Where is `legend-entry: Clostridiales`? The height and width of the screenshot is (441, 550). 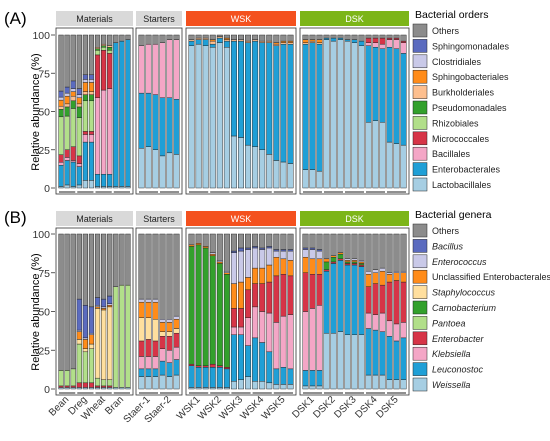
legend-entry: Clostridiales is located at coordinates (457, 62).